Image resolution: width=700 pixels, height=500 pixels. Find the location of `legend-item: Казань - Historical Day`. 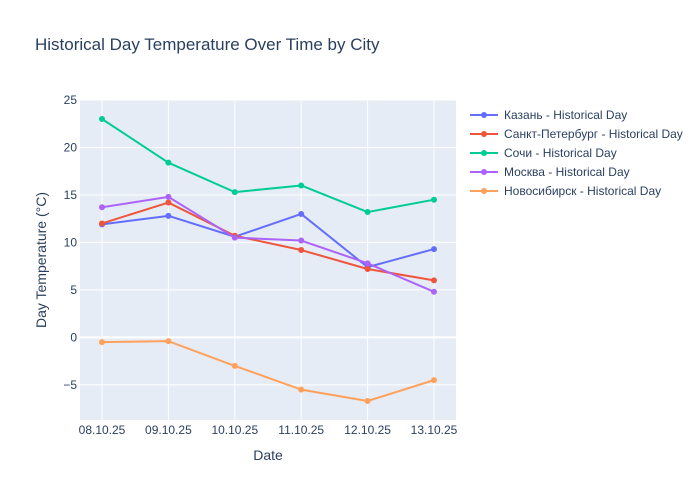

legend-item: Казань - Historical Day is located at coordinates (548, 115).